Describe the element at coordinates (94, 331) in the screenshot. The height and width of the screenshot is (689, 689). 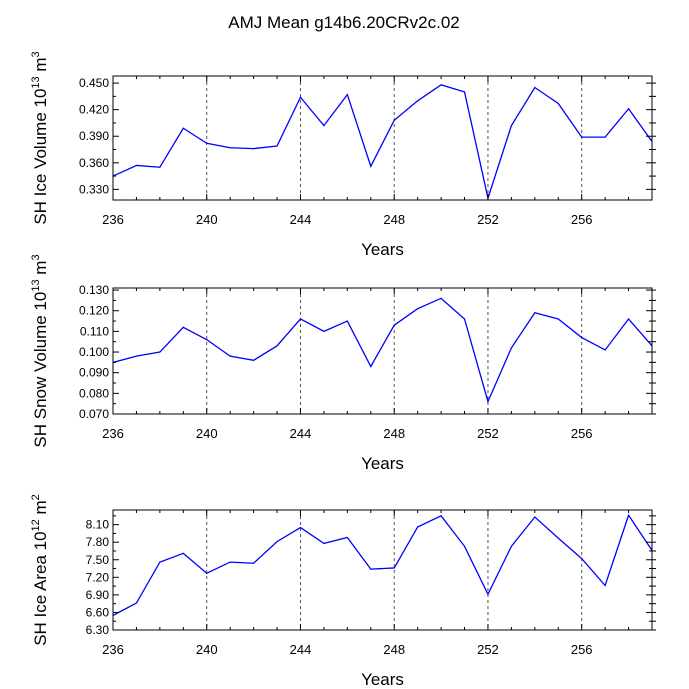
I see `panel-2-y-tick-label: 0.110` at that location.